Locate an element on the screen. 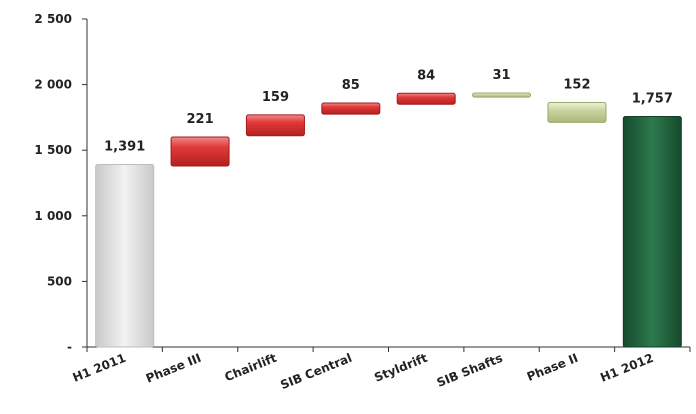 The image size is (696, 414). x-tick-label: H1 2012 is located at coordinates (626, 368).